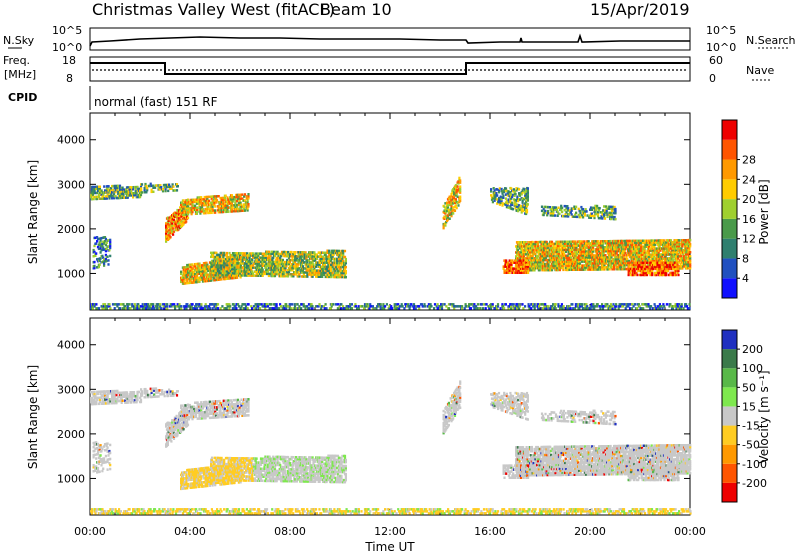 This screenshot has height=554, width=800. I want to click on x-tick-label: 04:00, so click(190, 531).